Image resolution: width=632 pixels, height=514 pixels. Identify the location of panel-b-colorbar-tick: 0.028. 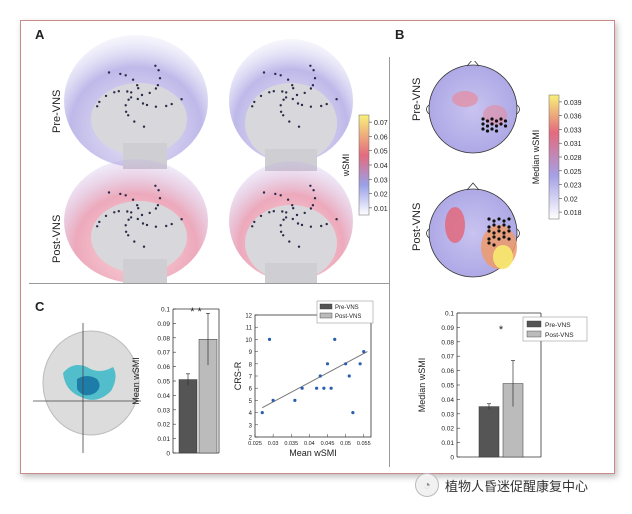
(573, 158).